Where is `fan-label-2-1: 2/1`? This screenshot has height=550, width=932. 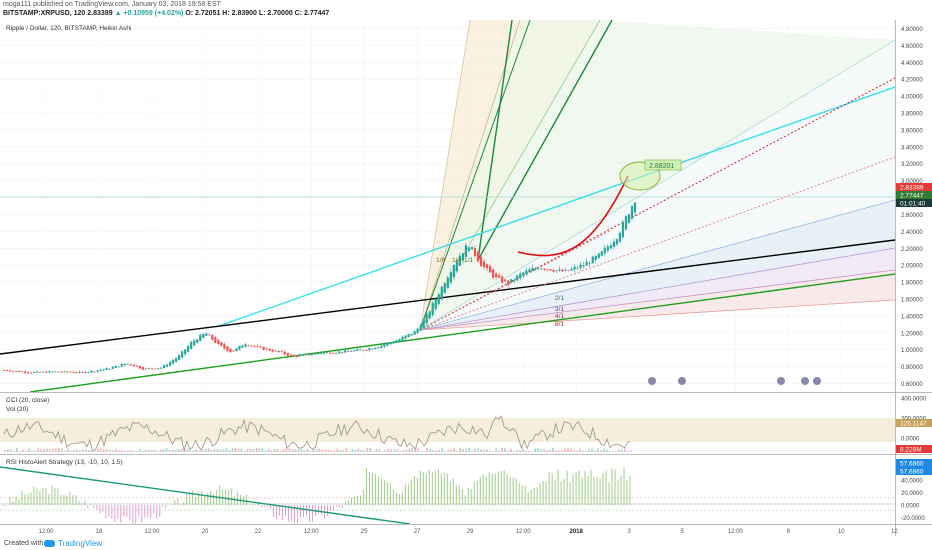 fan-label-2-1: 2/1 is located at coordinates (559, 298).